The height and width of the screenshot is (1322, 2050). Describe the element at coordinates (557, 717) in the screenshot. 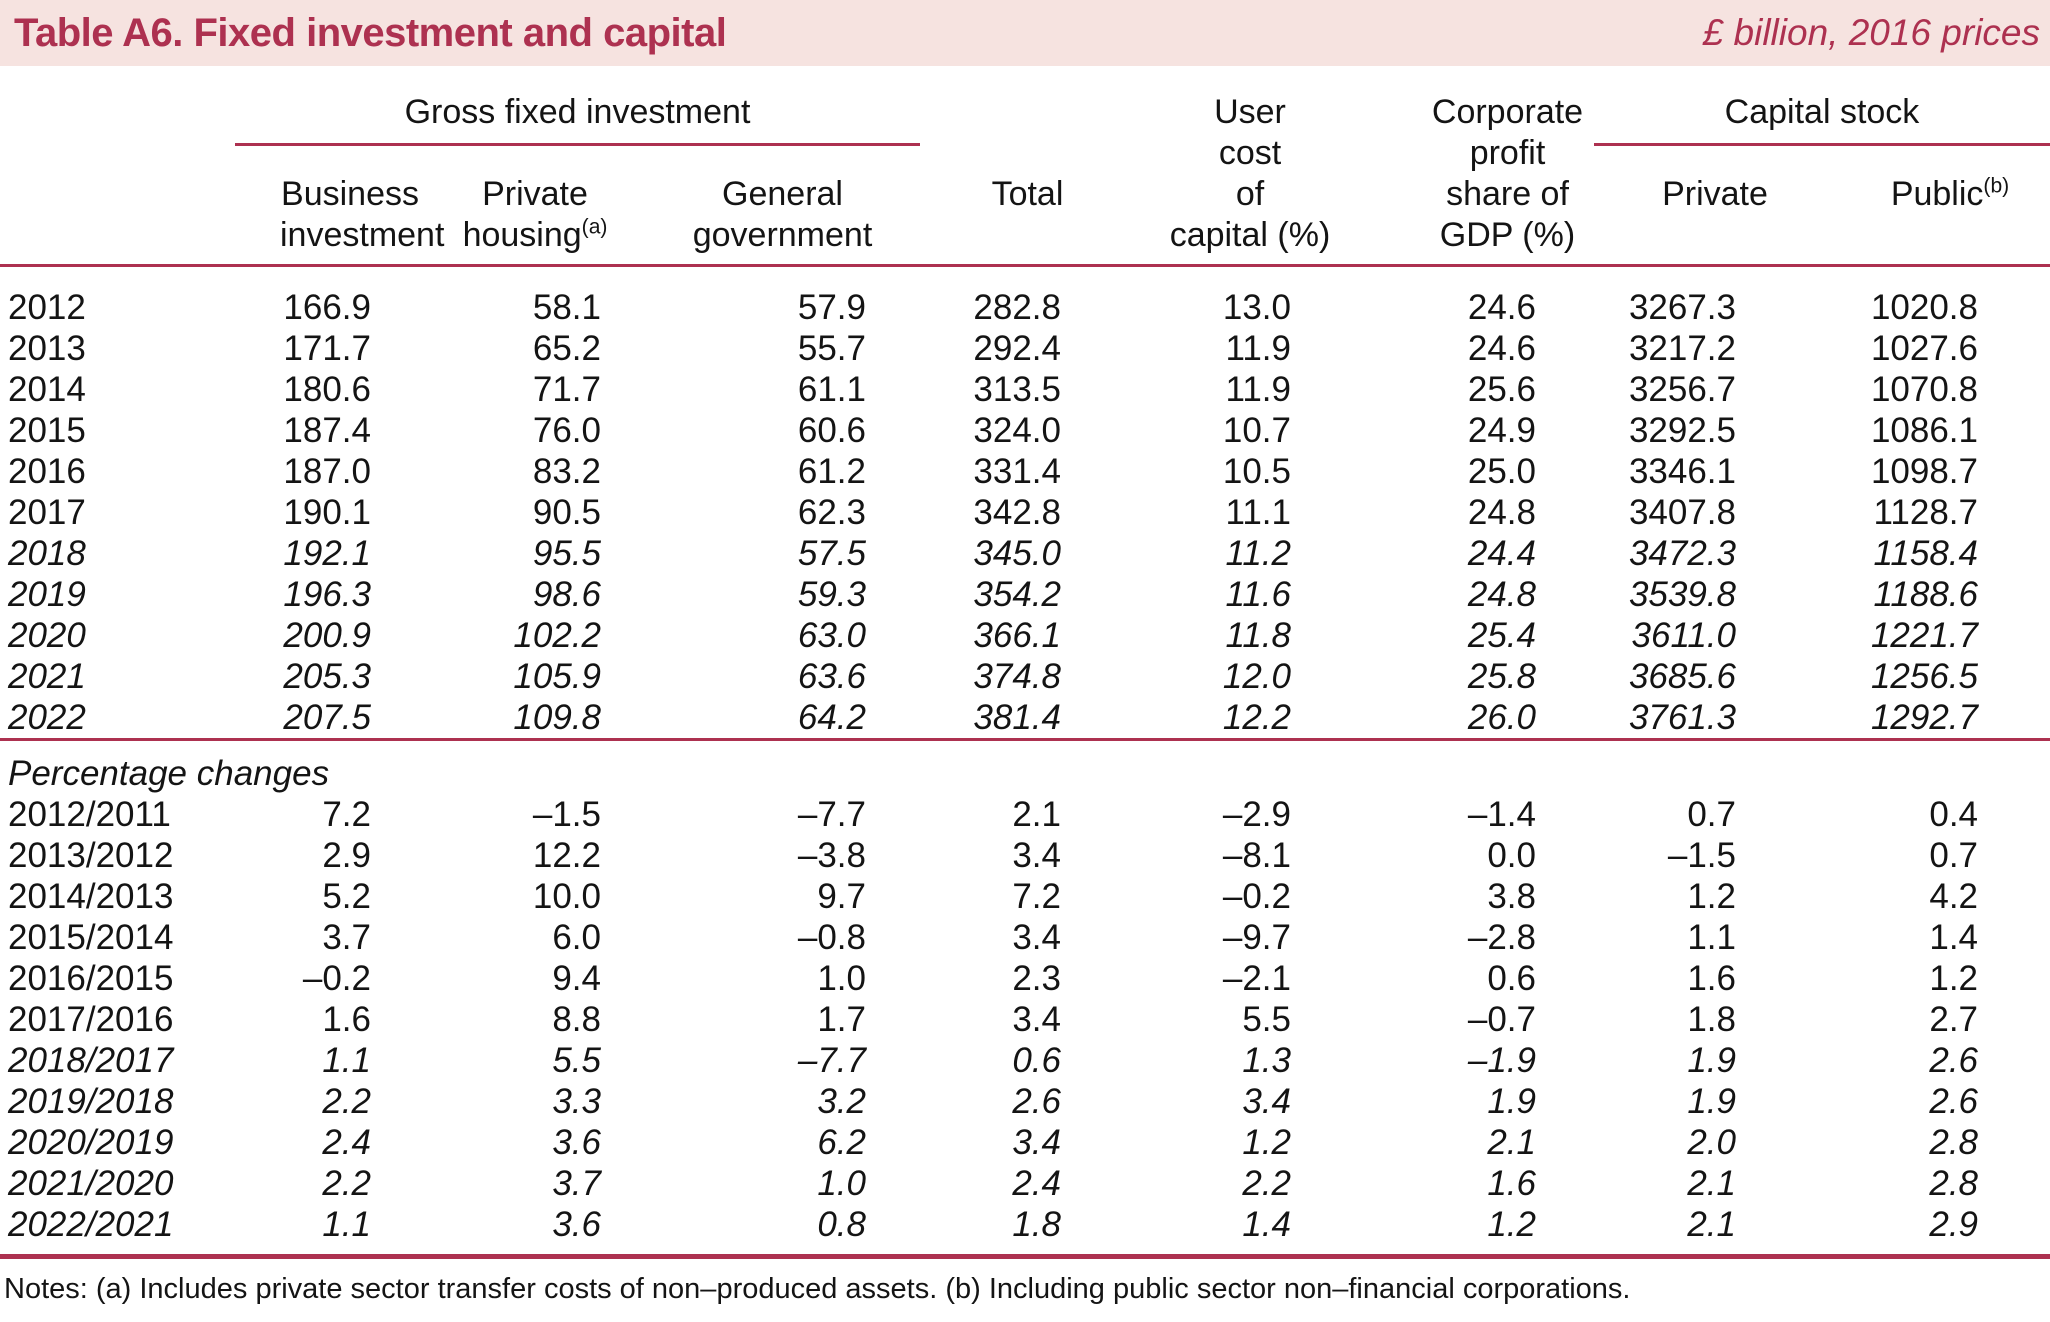

I see `value-cell: 109.8` at that location.